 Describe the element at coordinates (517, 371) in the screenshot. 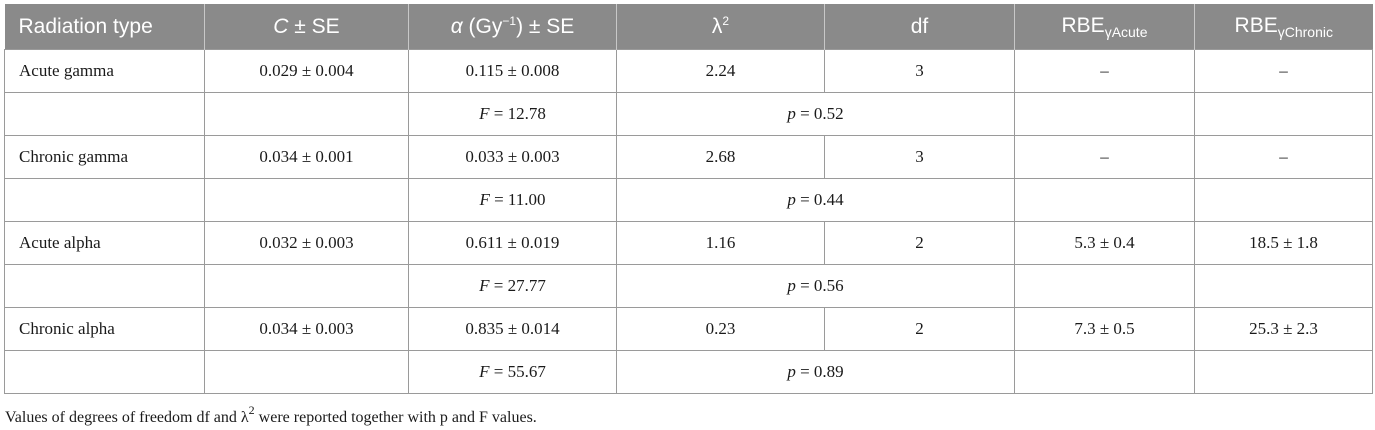

I see `f-val: = 55.67` at that location.